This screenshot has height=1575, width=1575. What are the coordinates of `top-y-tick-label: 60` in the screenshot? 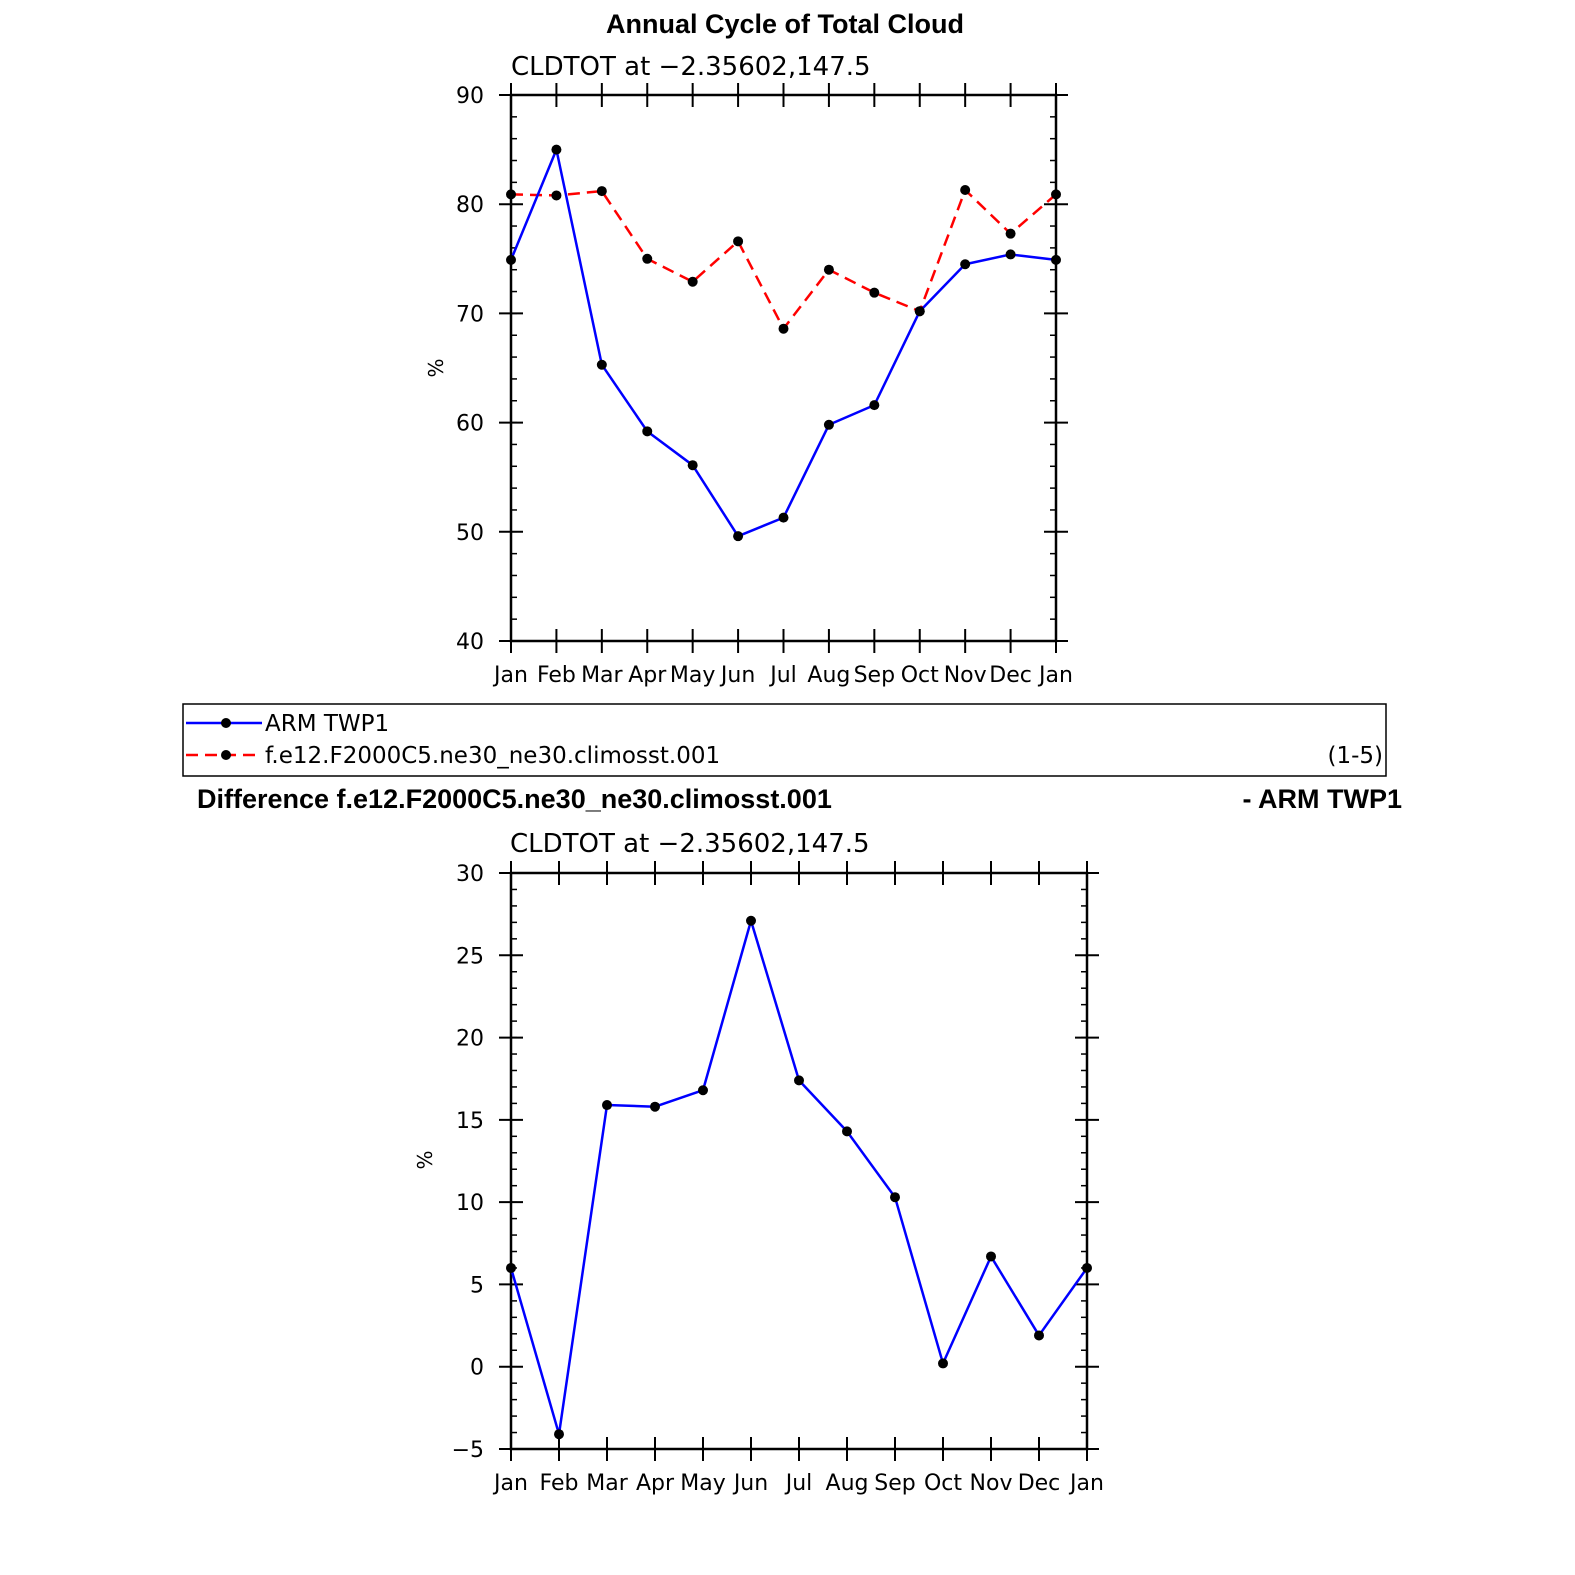 It's located at (470, 424).